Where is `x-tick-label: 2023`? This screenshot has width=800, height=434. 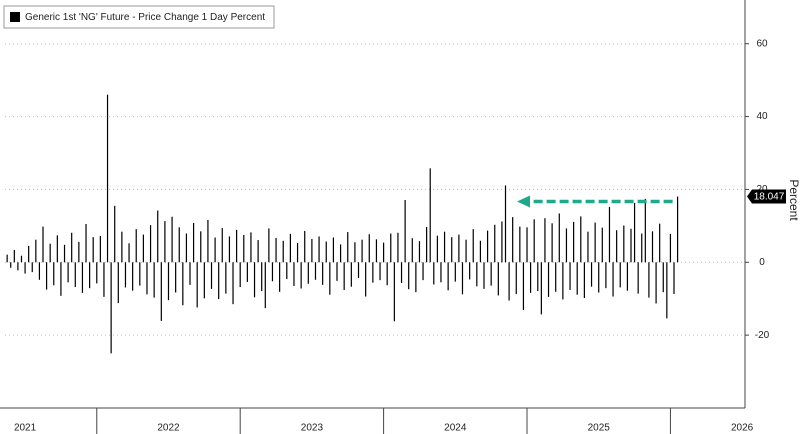
x-tick-label: 2023 is located at coordinates (312, 428).